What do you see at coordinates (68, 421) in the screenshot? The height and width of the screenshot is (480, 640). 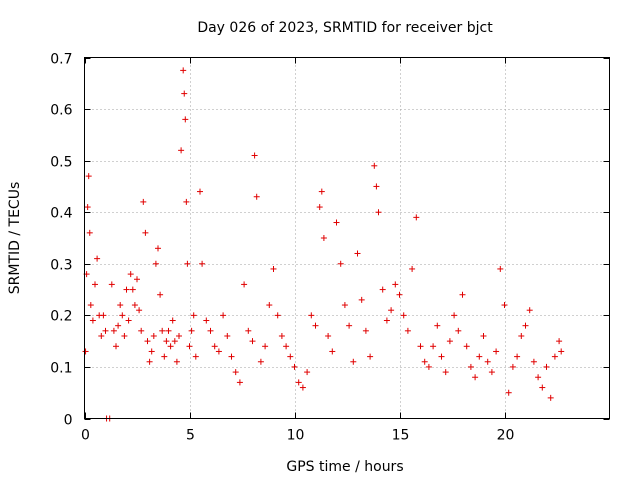 I see `y-tick-label: 0` at bounding box center [68, 421].